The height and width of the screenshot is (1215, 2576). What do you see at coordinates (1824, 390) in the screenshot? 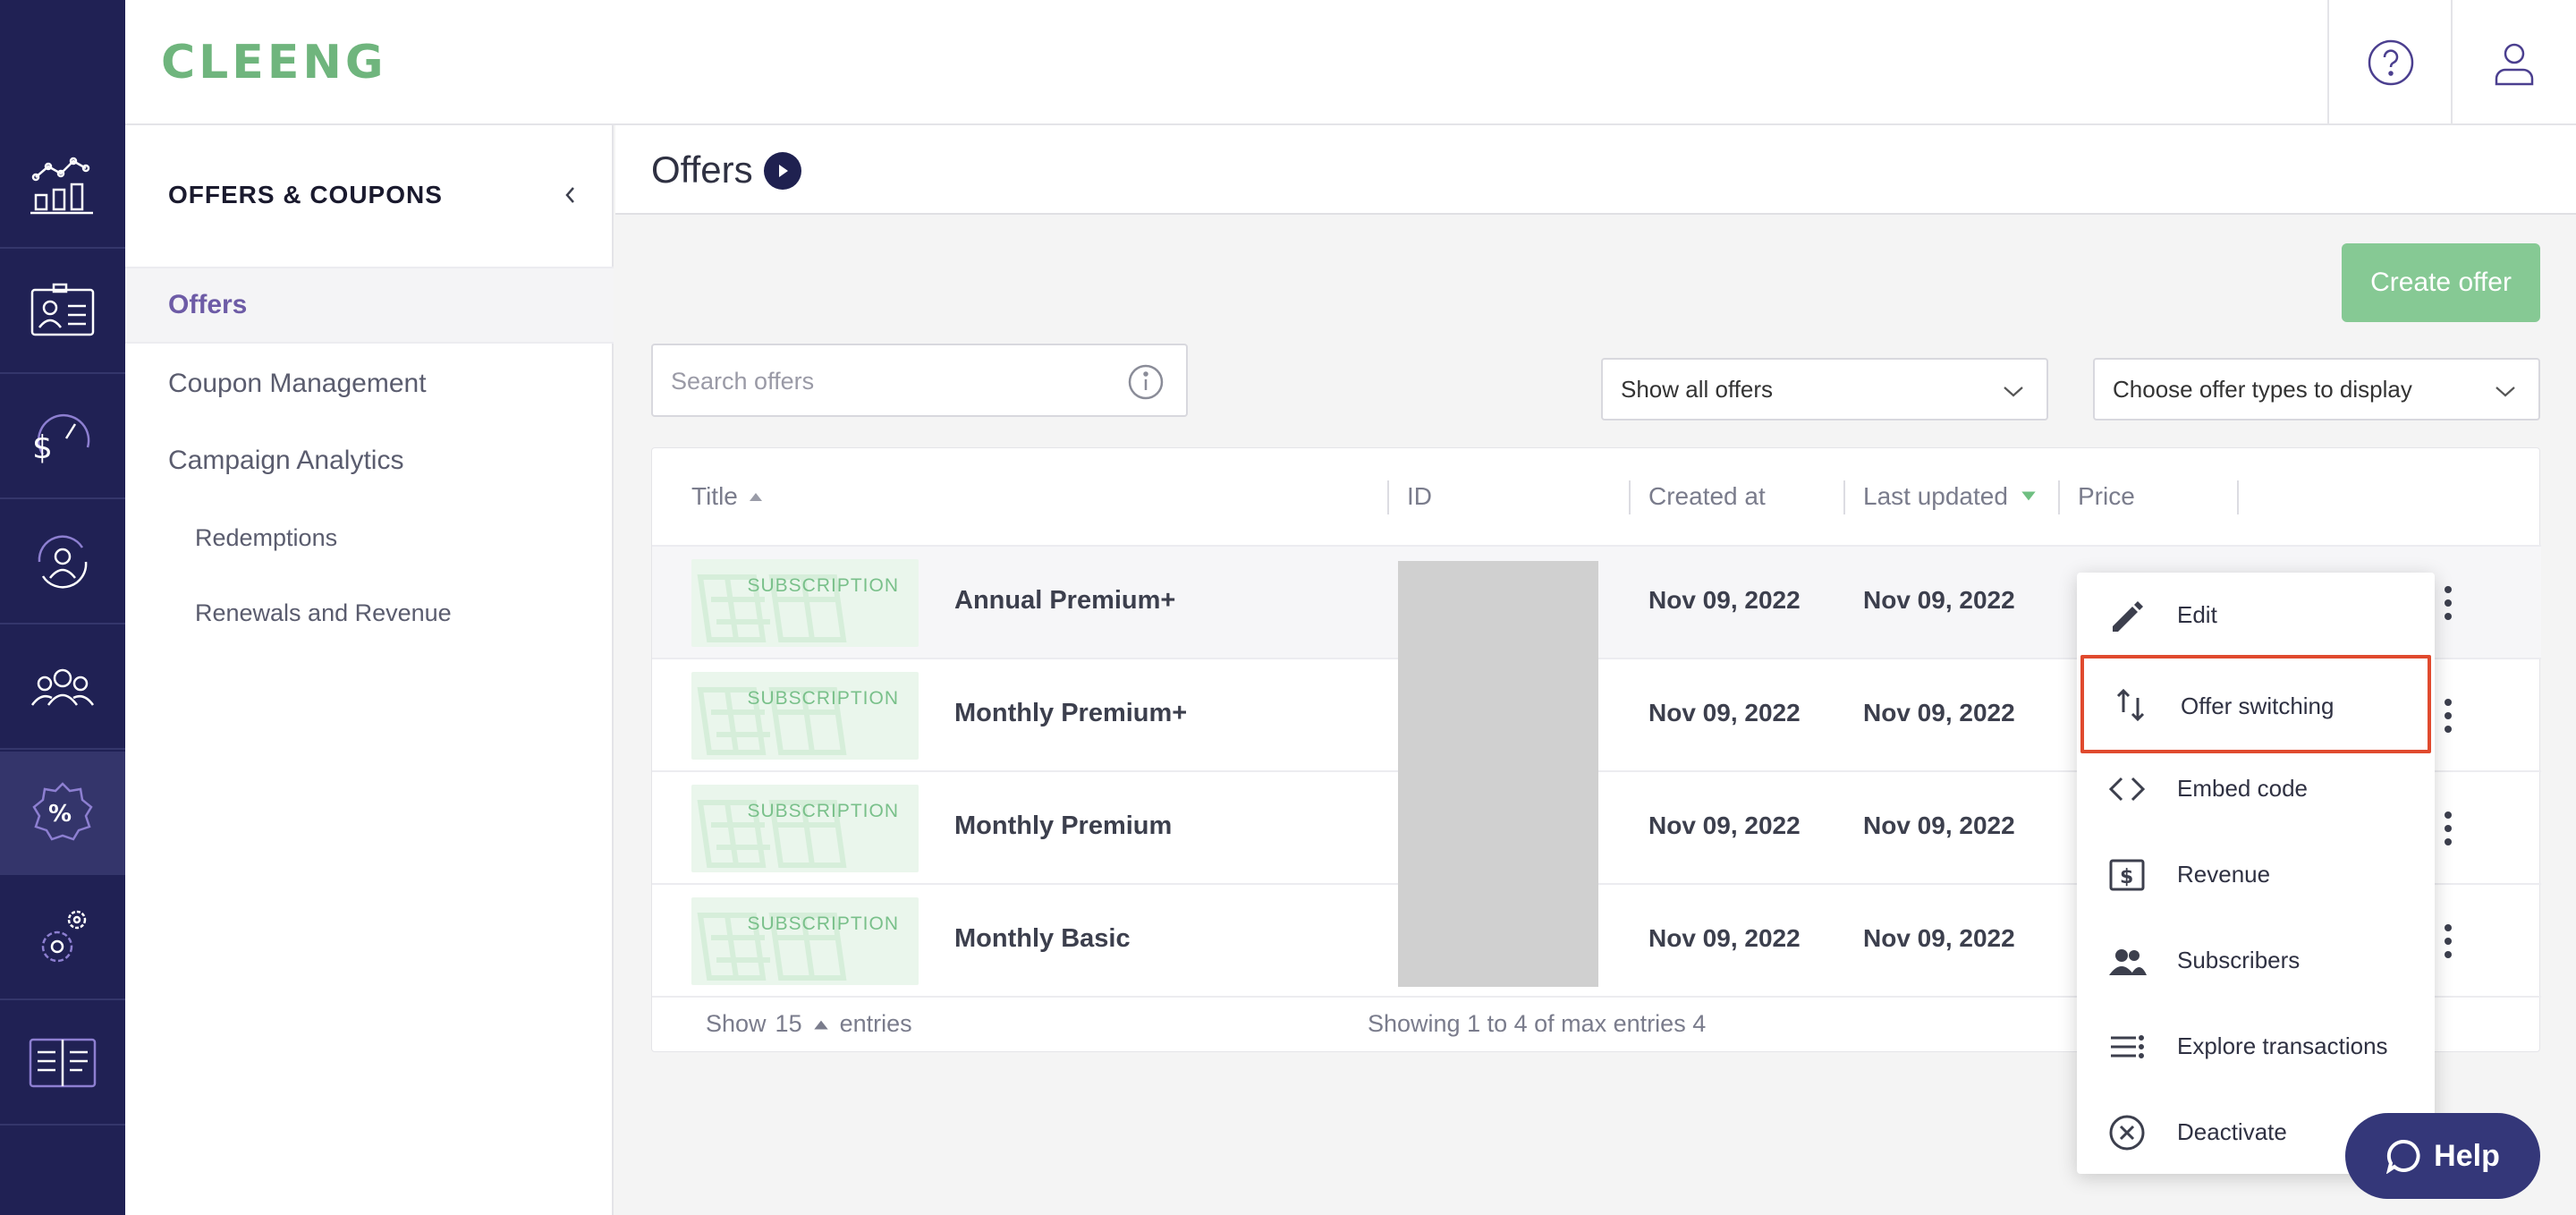
I see `offer-status-filter: Show all offers` at bounding box center [1824, 390].